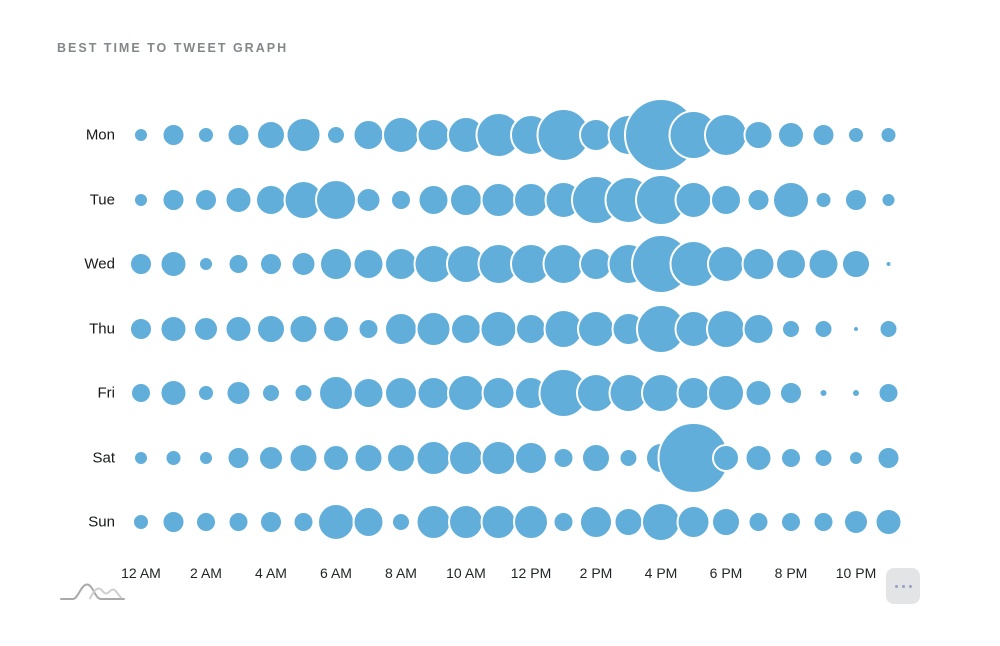 This screenshot has width=1000, height=646. What do you see at coordinates (888, 522) in the screenshot?
I see `bubble-sun-h23` at bounding box center [888, 522].